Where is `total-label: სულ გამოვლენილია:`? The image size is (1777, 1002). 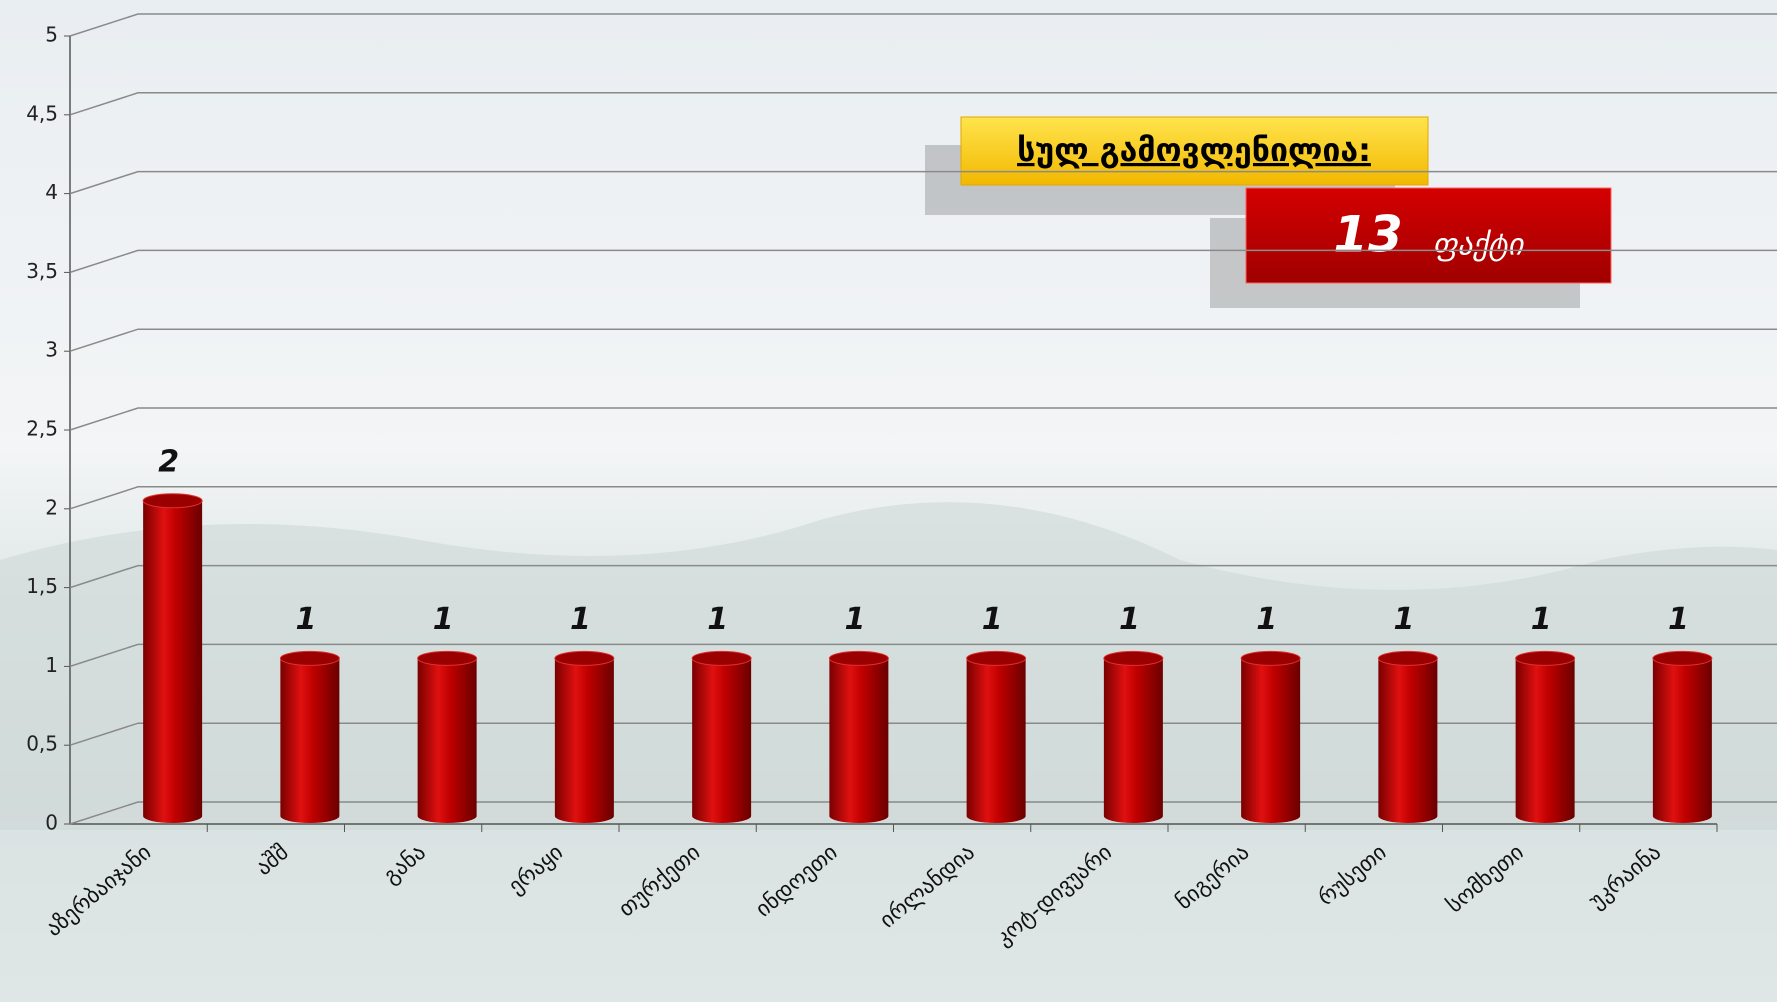
total-label: სულ გამოვლენილია: is located at coordinates (1194, 150).